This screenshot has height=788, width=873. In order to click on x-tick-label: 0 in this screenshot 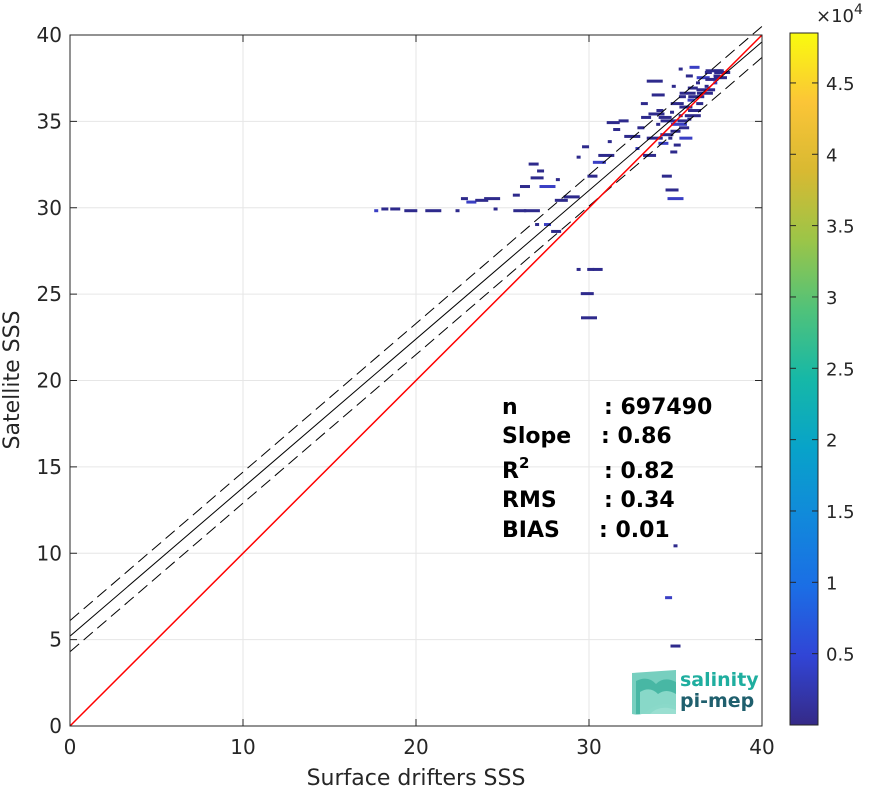, I will do `click(70, 747)`.